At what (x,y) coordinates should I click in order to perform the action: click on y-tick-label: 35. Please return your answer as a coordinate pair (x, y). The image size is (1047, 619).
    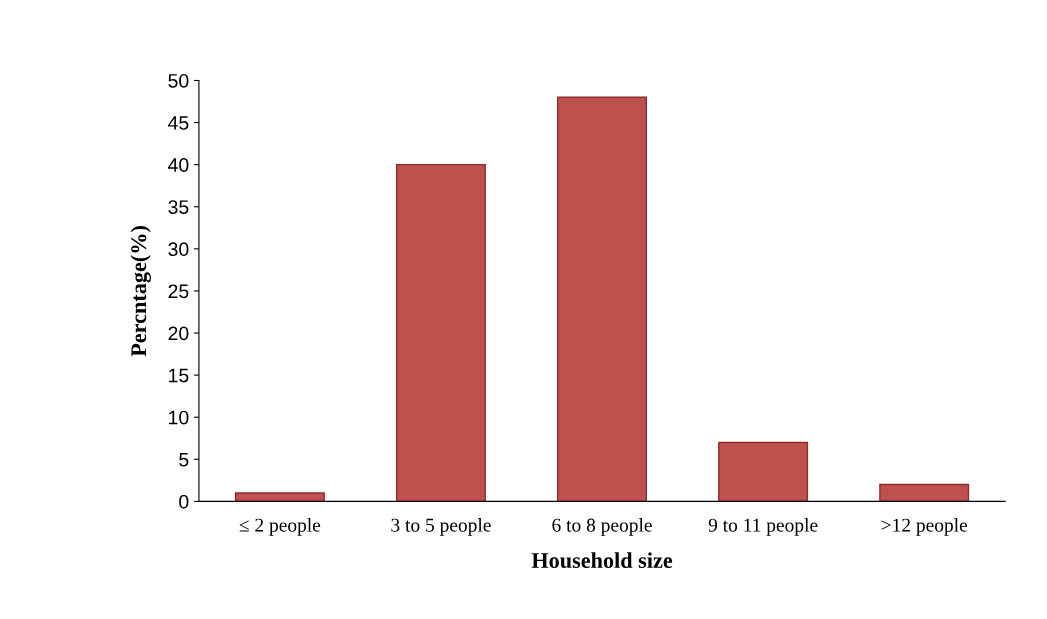
    Looking at the image, I should click on (178, 207).